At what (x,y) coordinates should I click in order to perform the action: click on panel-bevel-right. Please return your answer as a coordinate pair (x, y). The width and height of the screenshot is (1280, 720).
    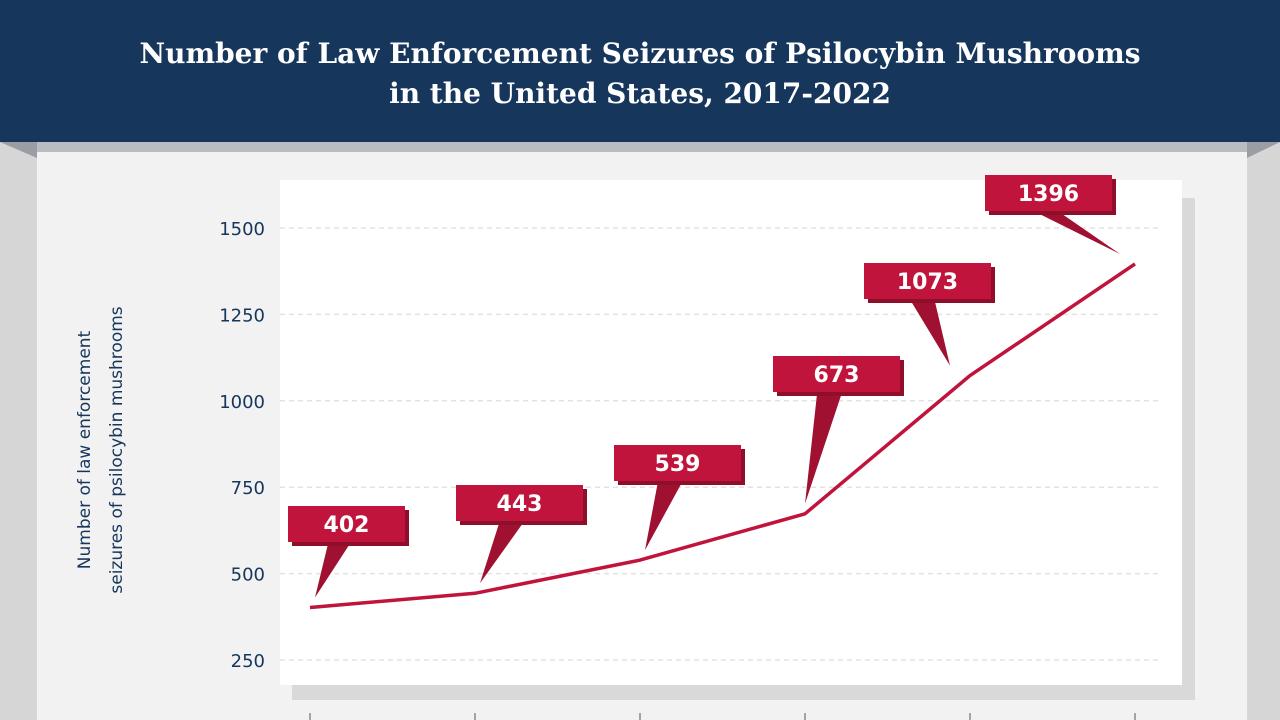
    Looking at the image, I should click on (1263, 150).